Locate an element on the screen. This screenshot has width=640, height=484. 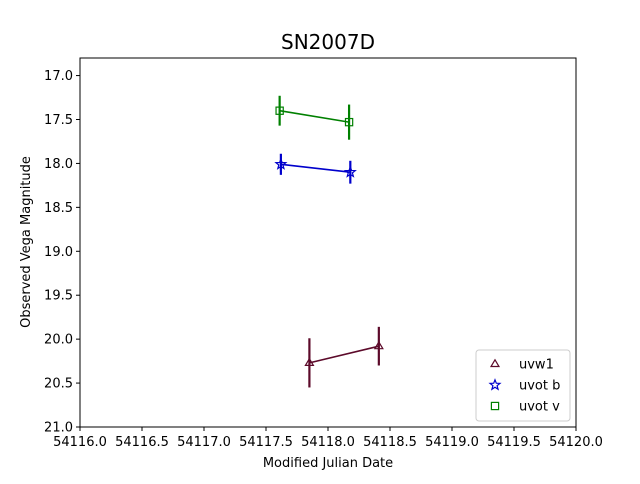
legend-box is located at coordinates (523, 385).